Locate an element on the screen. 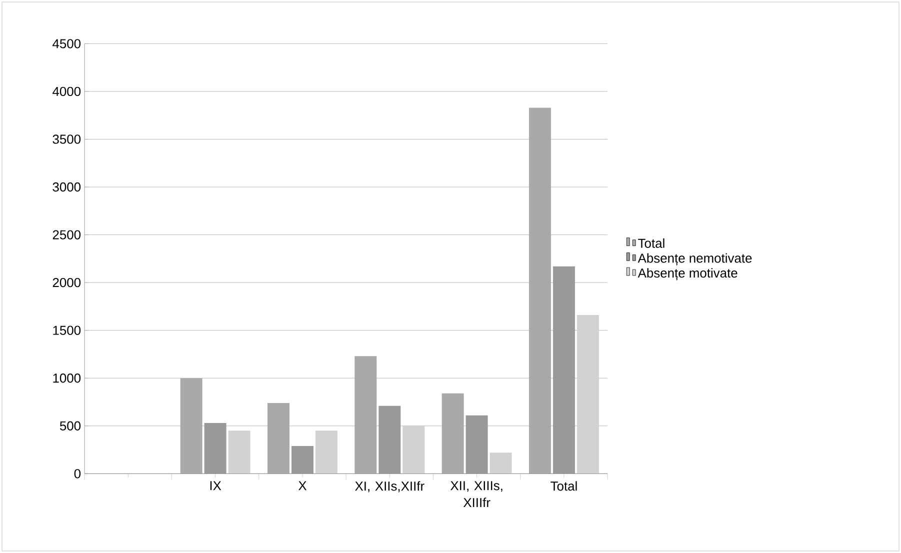 This screenshot has width=901, height=553. y-tick-label: 2500 is located at coordinates (66, 235).